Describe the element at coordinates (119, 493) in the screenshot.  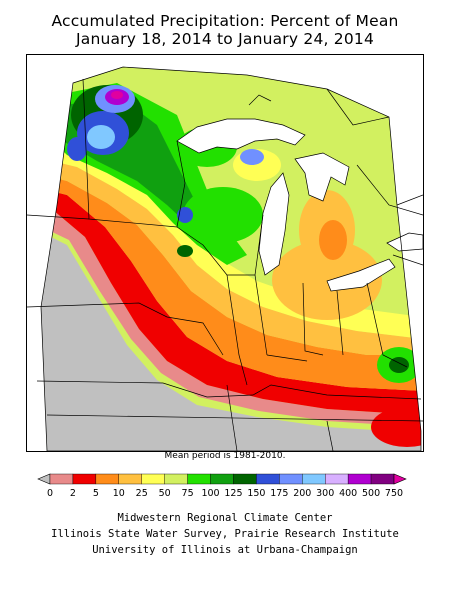
I see `legend-label: 10` at that location.